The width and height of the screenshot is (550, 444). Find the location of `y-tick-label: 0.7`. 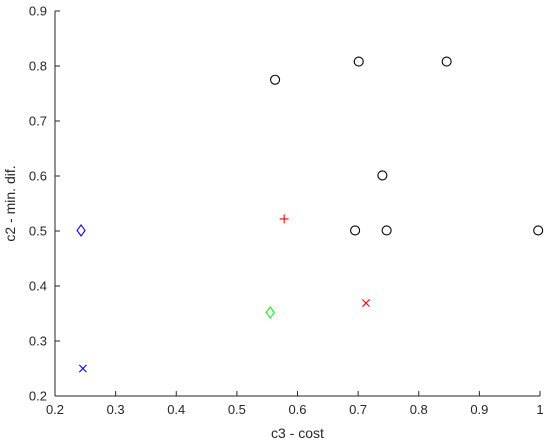

y-tick-label: 0.7 is located at coordinates (38, 121).